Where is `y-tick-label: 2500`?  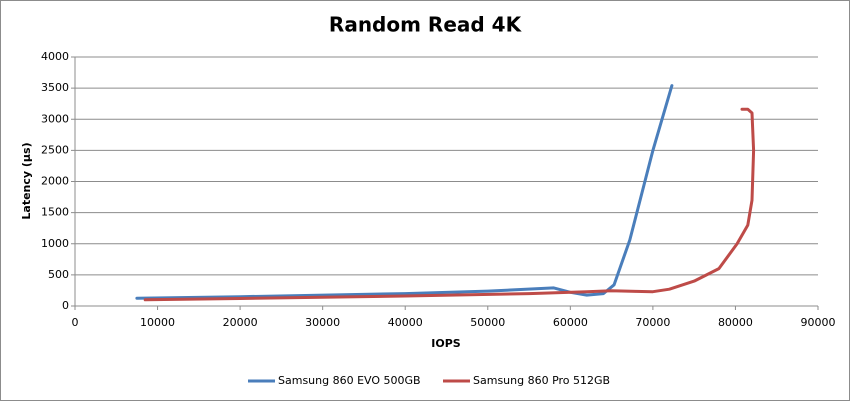
y-tick-label: 2500 is located at coordinates (55, 149).